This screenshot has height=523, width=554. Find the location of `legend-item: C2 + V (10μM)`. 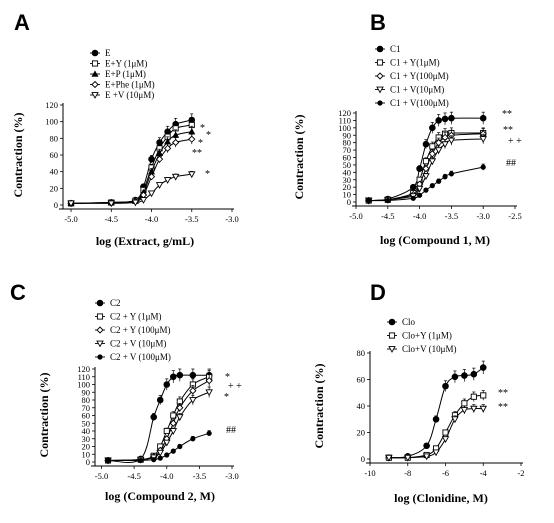

legend-item: C2 + V (10μM) is located at coordinates (130, 344).